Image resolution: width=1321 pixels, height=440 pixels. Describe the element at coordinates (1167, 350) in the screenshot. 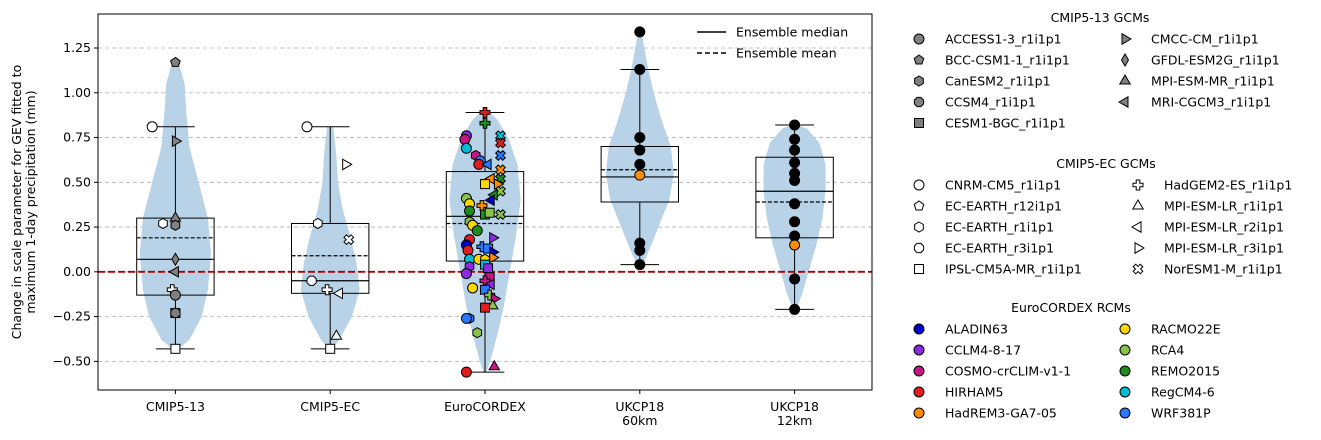

I see `legend-entry-label: RCA4` at that location.